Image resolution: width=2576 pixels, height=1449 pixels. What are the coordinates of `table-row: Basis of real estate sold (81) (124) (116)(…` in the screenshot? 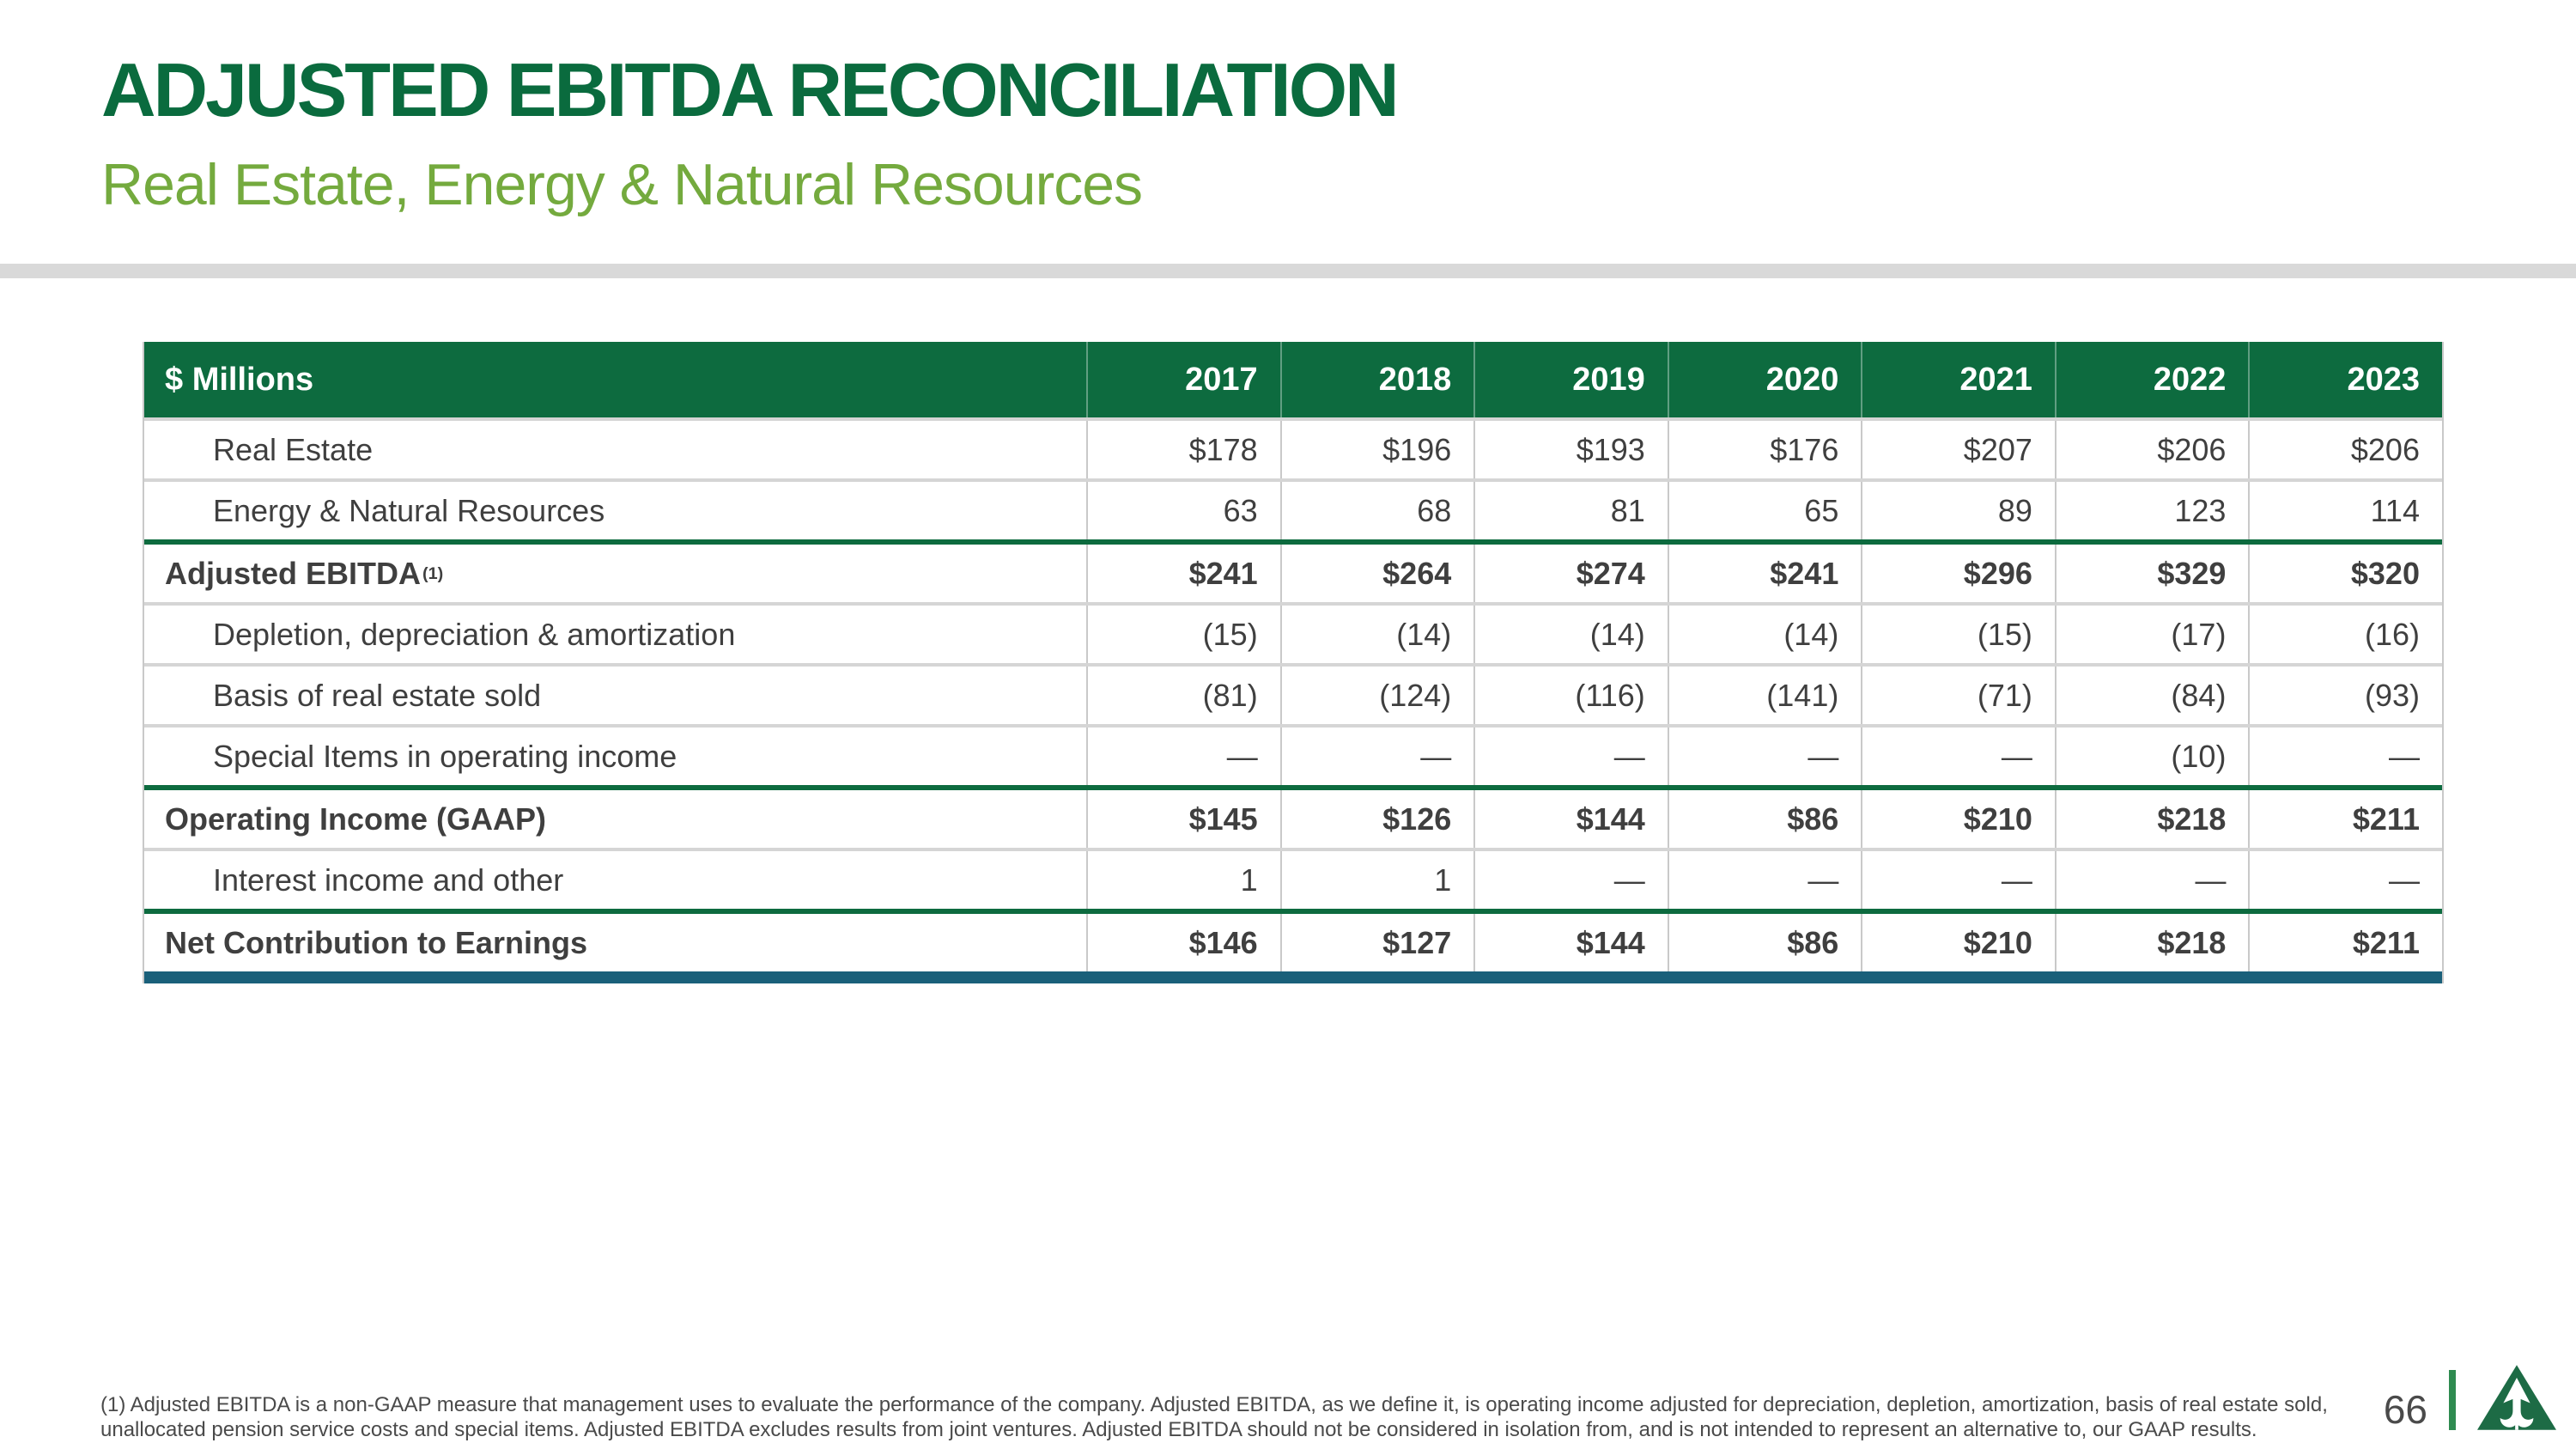 It's located at (1293, 693).